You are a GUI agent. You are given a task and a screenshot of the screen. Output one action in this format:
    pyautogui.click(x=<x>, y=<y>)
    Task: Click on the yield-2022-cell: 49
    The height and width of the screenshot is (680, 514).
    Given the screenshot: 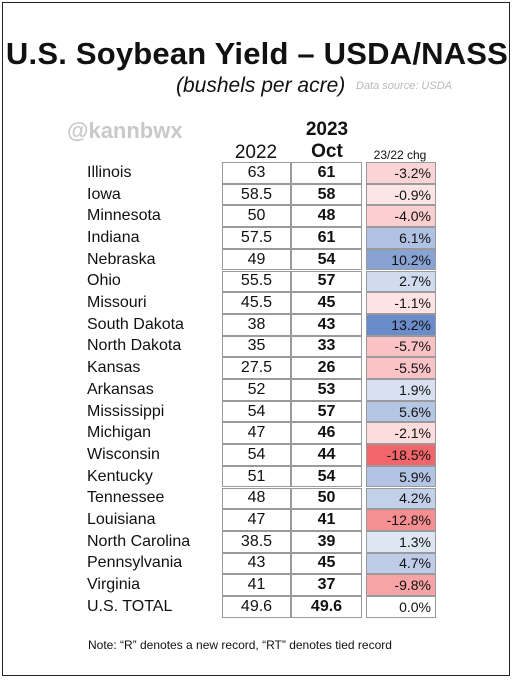 What is the action you would take?
    pyautogui.click(x=256, y=259)
    